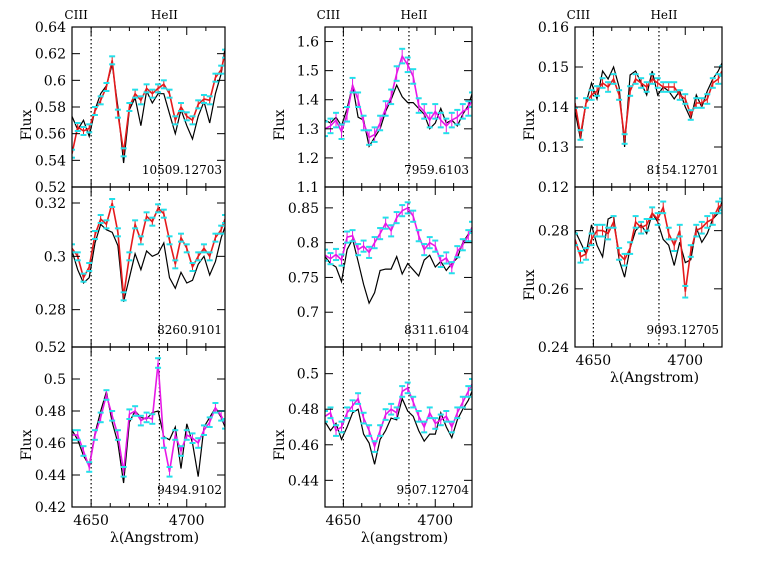  Describe the element at coordinates (553, 148) in the screenshot. I see `y-tick-label: 0.13` at that location.